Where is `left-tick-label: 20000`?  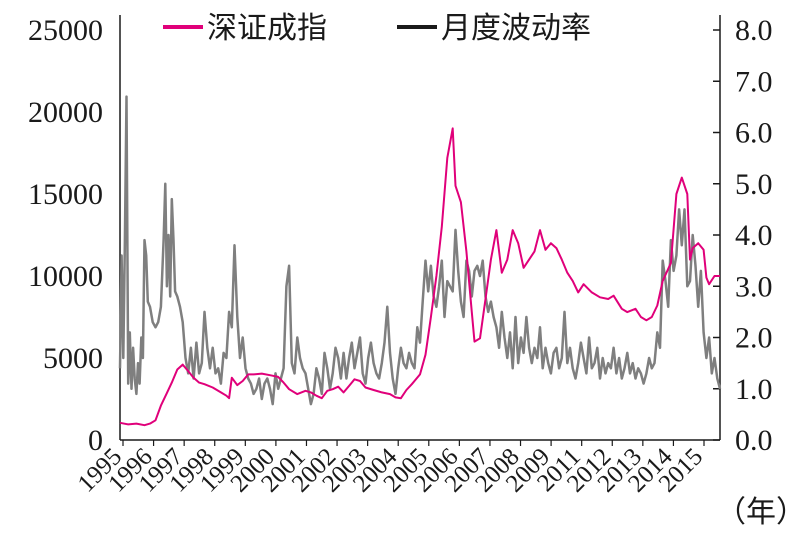 left-tick-label: 20000 is located at coordinates (65, 112).